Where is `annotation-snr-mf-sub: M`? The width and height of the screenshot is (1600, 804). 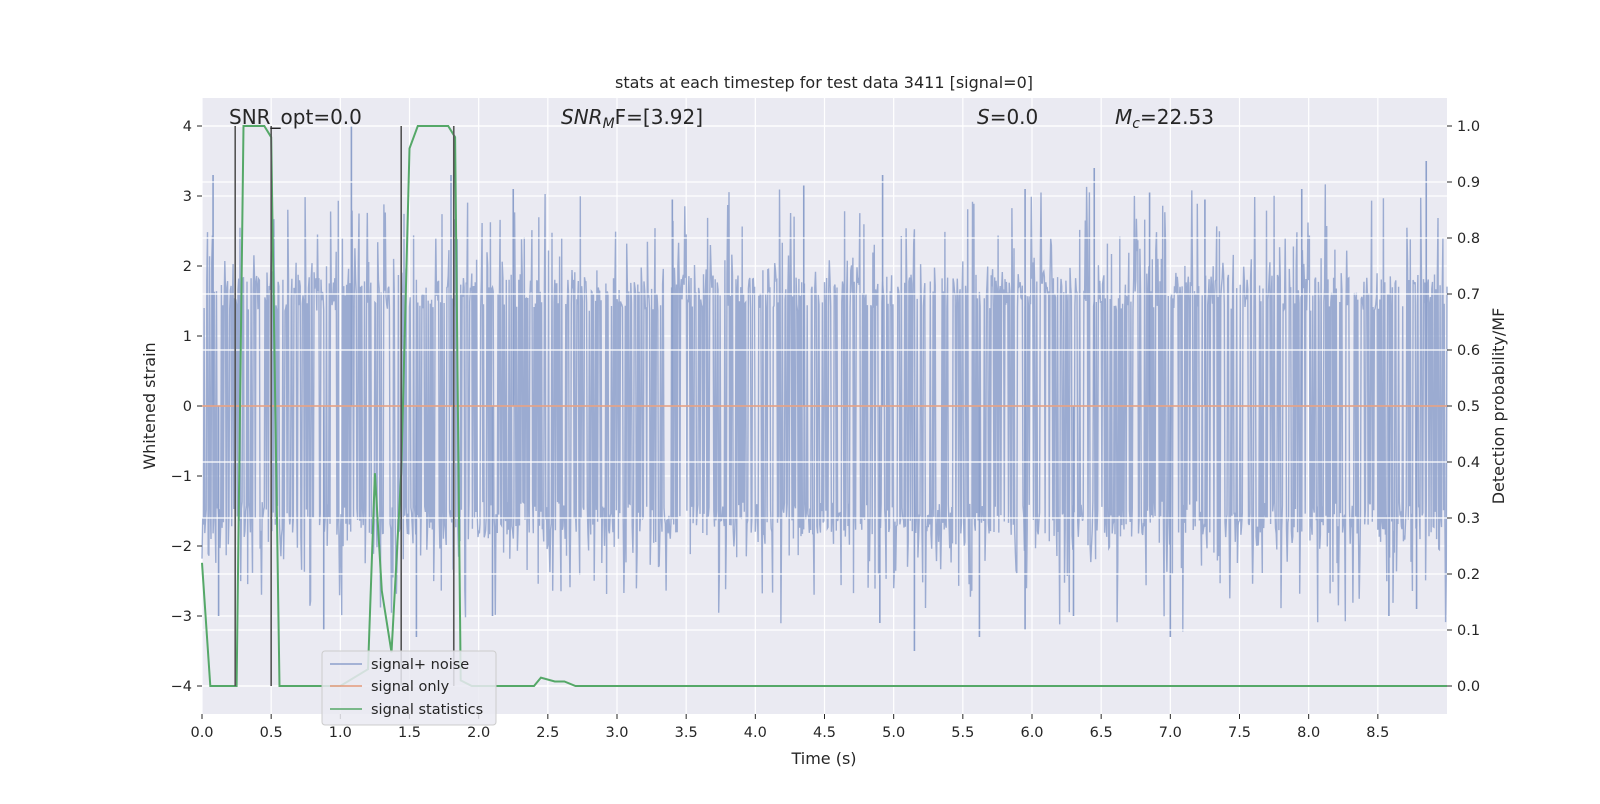
annotation-snr-mf-sub: M is located at coordinates (609, 124).